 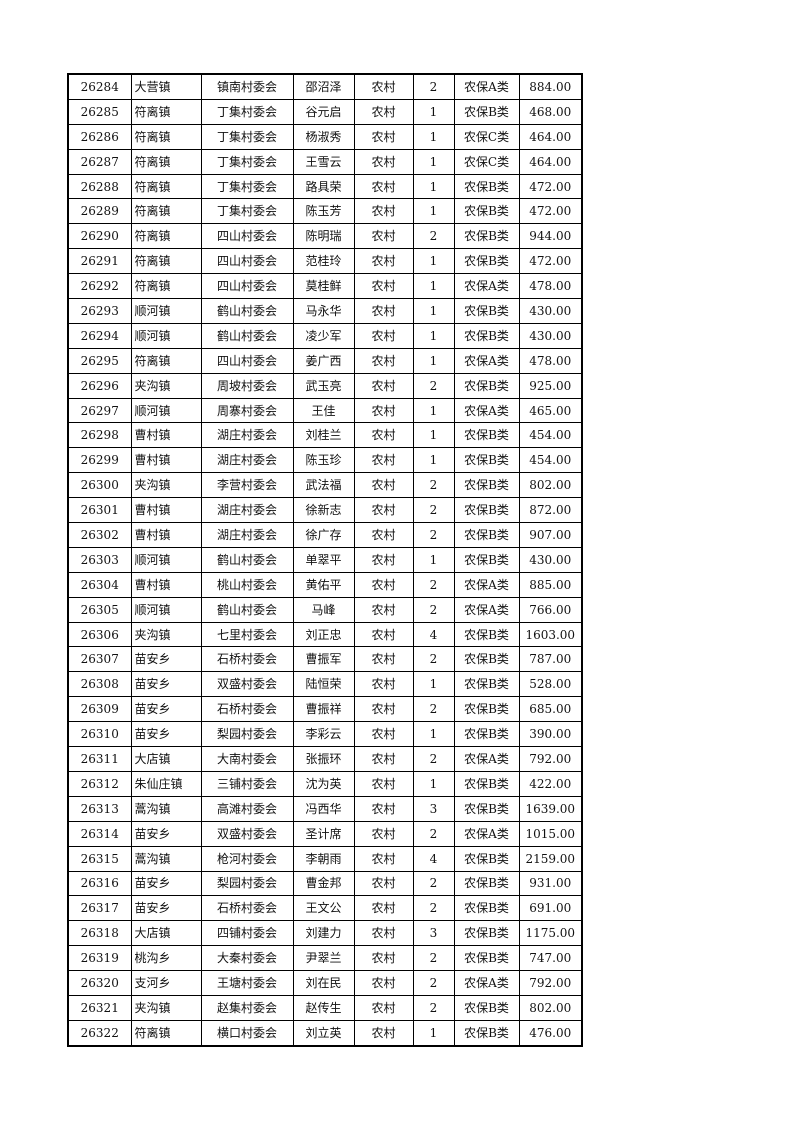 What do you see at coordinates (323, 435) in the screenshot?
I see `person-name-cell: 刘桂兰` at bounding box center [323, 435].